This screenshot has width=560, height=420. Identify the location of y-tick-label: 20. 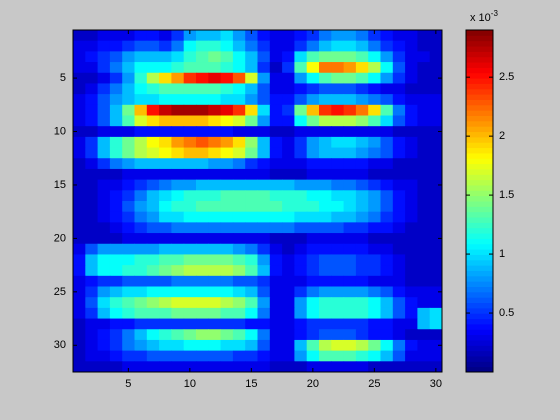
(60, 238).